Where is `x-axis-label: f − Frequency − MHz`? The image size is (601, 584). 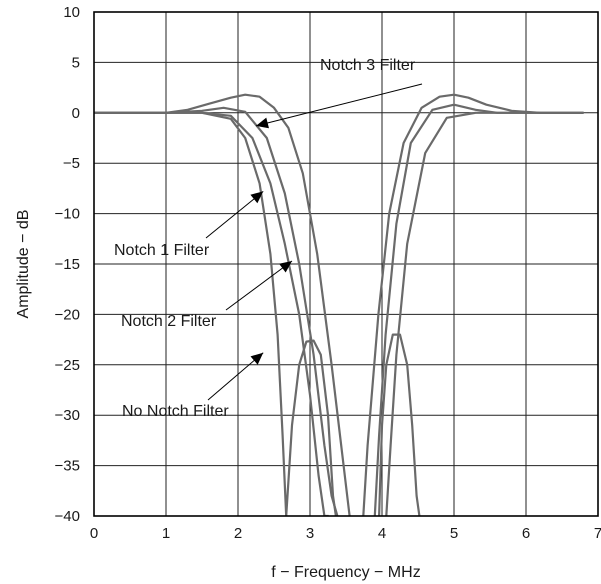
x-axis-label: f − Frequency − MHz is located at coordinates (345, 572).